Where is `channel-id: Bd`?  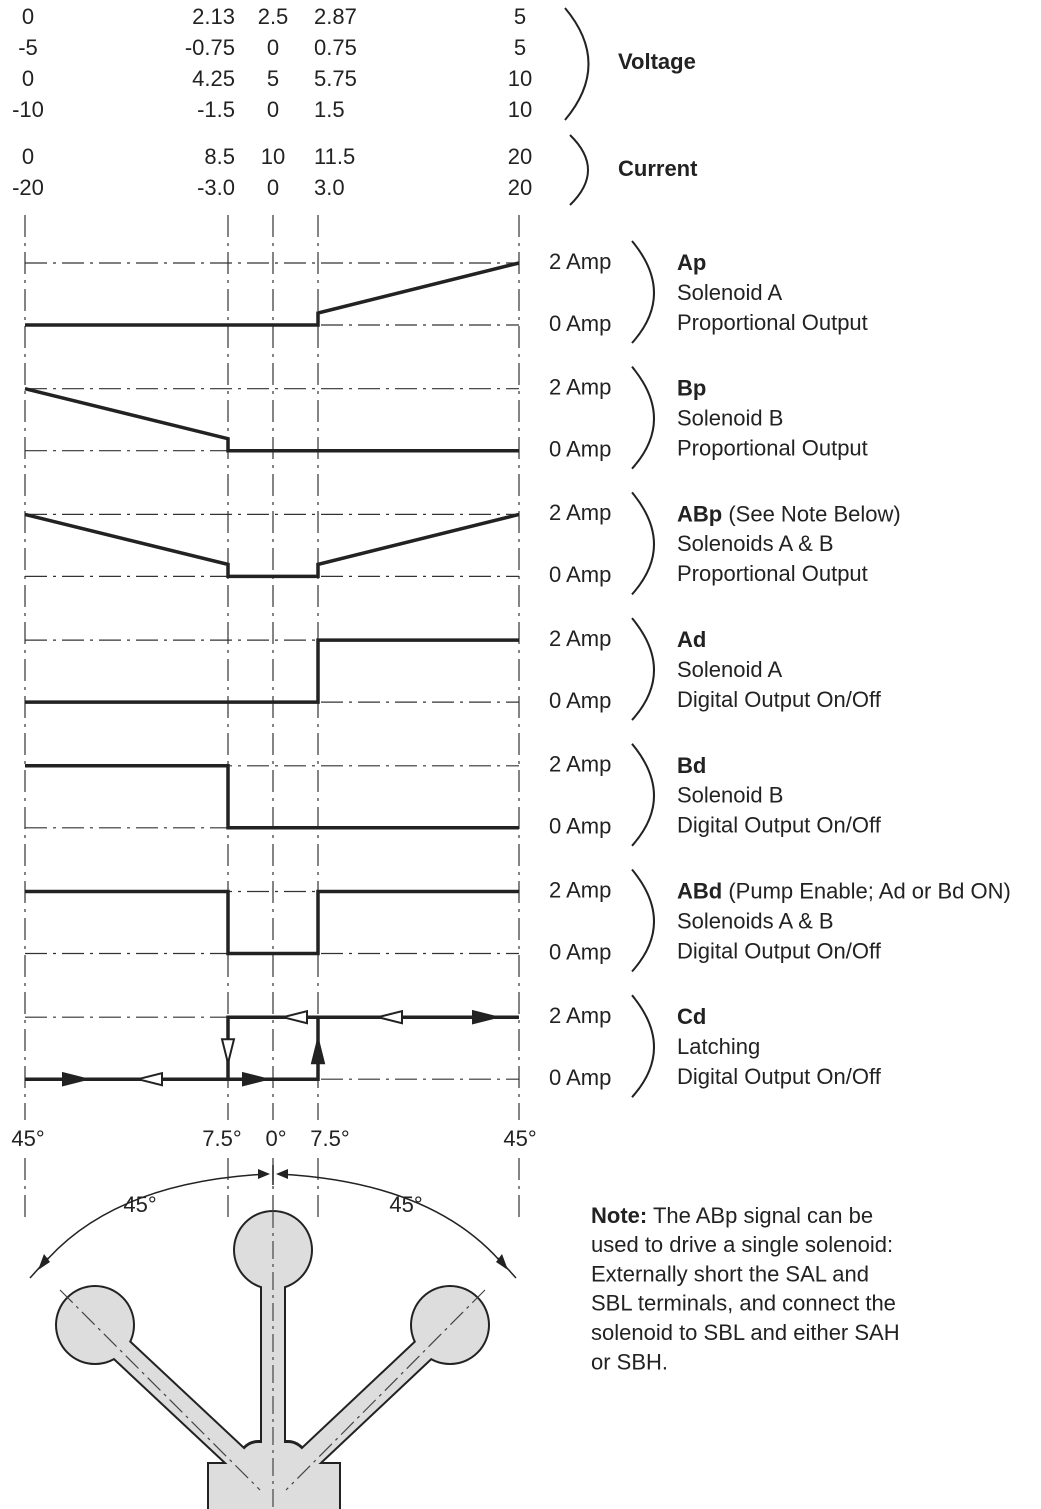 channel-id: Bd is located at coordinates (691, 765).